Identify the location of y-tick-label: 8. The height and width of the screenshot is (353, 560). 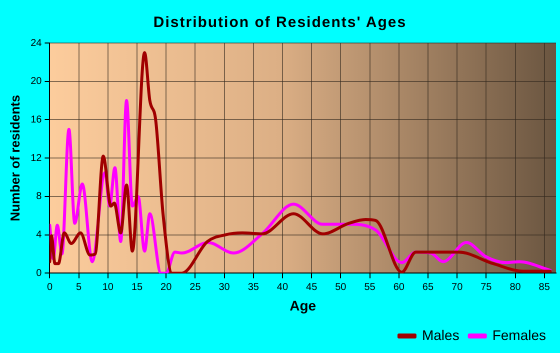
(39, 196).